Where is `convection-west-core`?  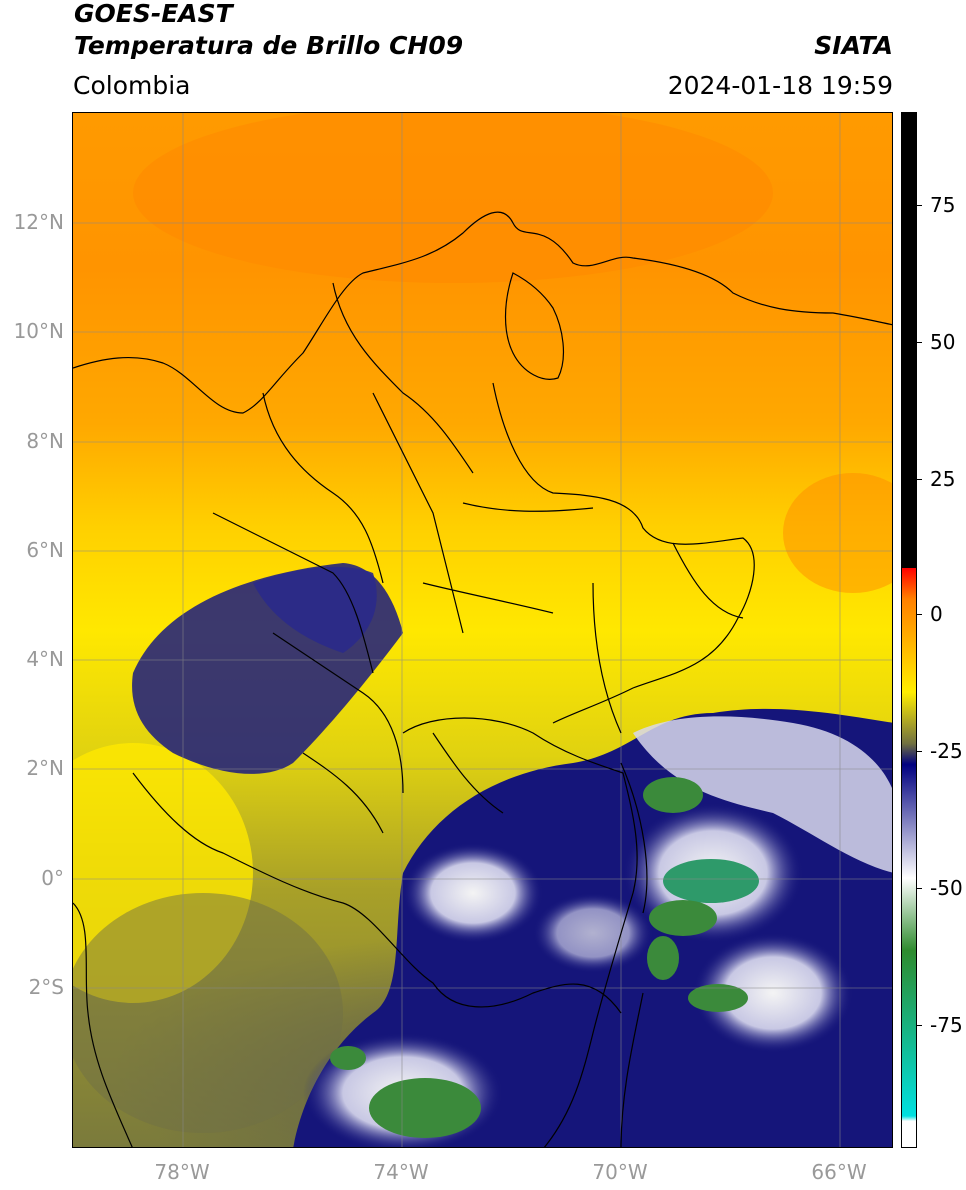 convection-west-core is located at coordinates (315, 609).